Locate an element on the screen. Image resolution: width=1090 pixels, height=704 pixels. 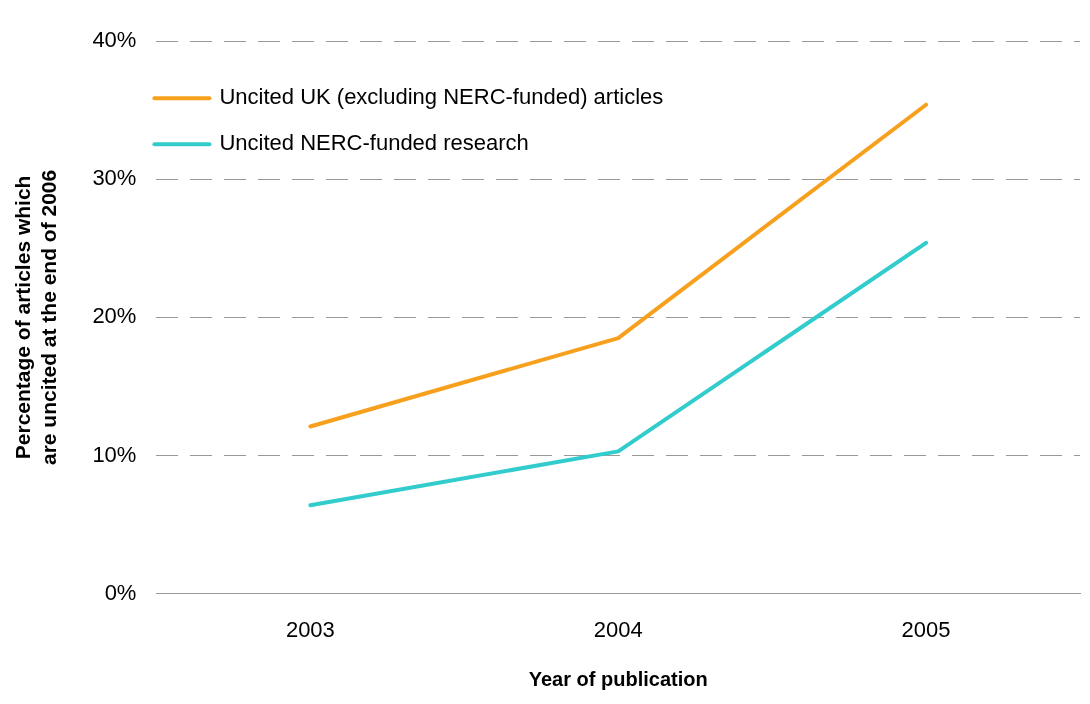
y-axis-title: Percentage of articles which are uncited at the end of 2006 is located at coordinates (35, 317).